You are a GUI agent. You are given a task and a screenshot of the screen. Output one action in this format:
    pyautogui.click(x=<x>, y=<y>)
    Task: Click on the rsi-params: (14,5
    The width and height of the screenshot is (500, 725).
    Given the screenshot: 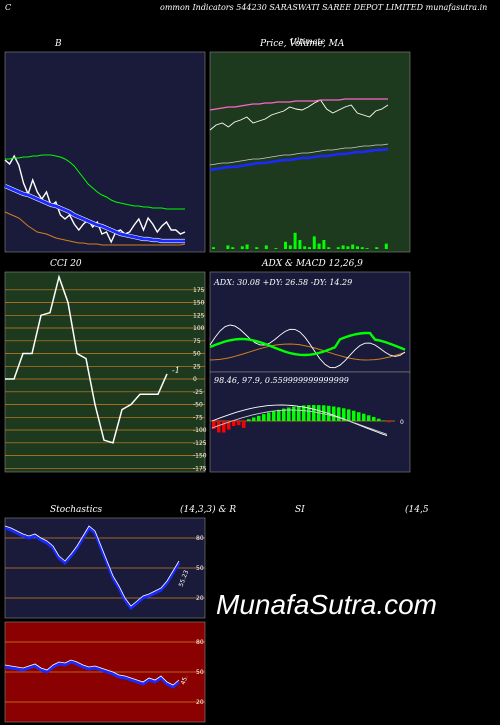 What is the action you would take?
    pyautogui.click(x=417, y=509)
    